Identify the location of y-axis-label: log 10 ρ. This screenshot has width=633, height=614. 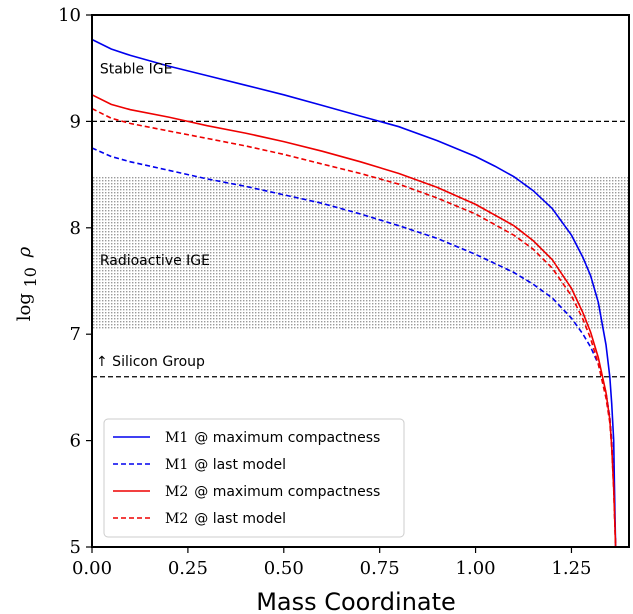
(27, 283).